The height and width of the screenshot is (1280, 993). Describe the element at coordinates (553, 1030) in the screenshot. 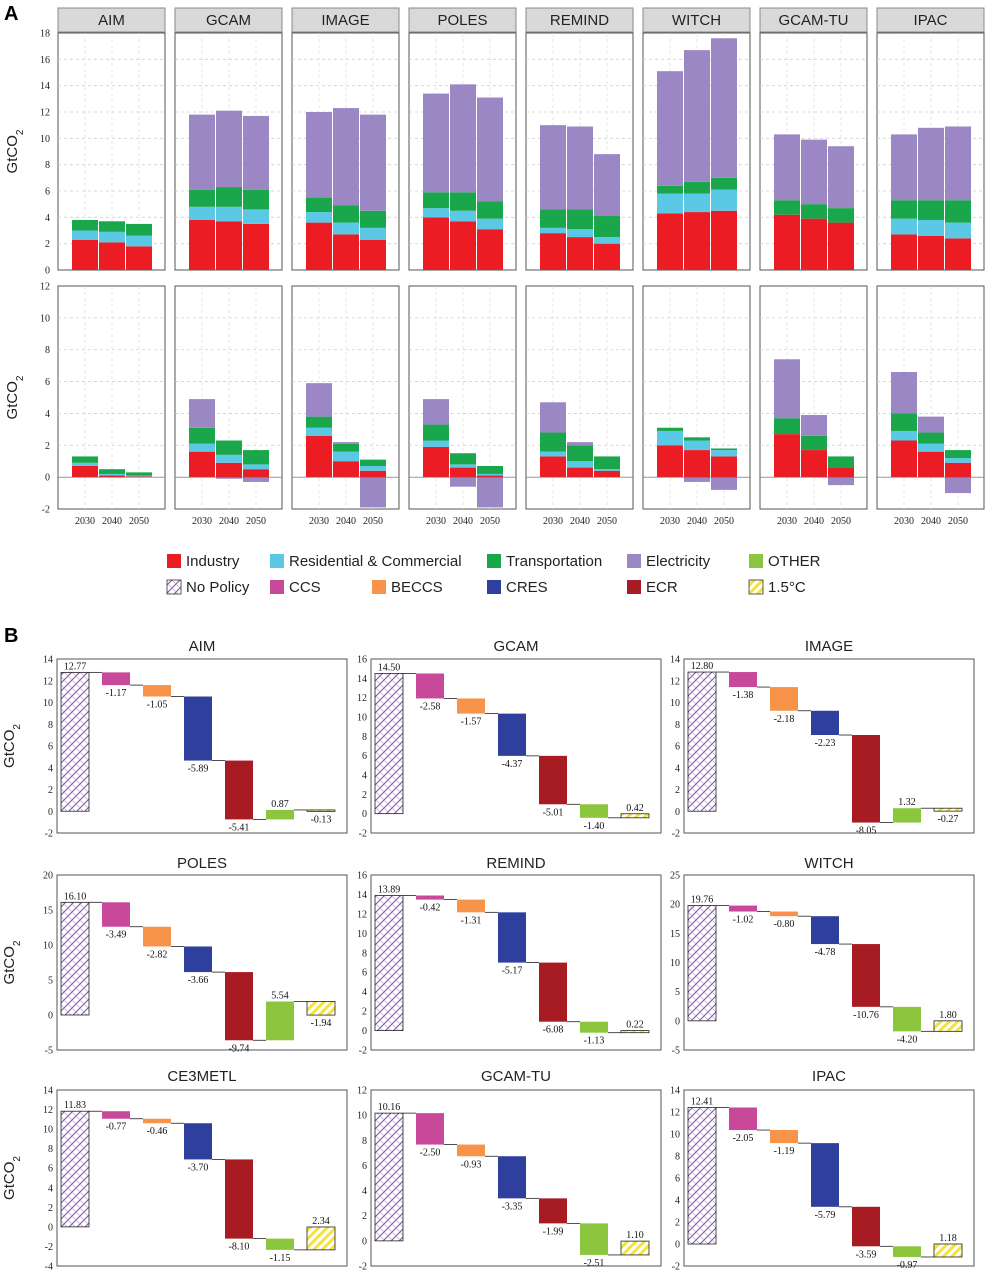

I see `data-label-ecr: -6.08` at that location.